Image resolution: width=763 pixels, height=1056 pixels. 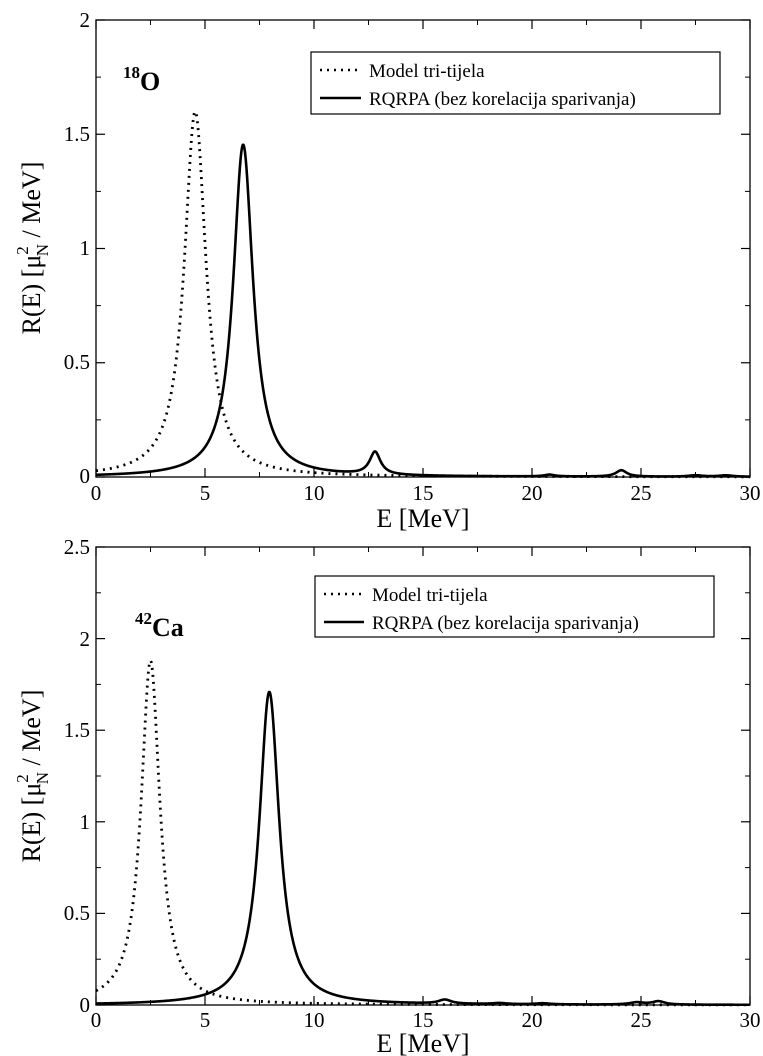 I want to click on nucleus-label: 18O, so click(x=141, y=79).